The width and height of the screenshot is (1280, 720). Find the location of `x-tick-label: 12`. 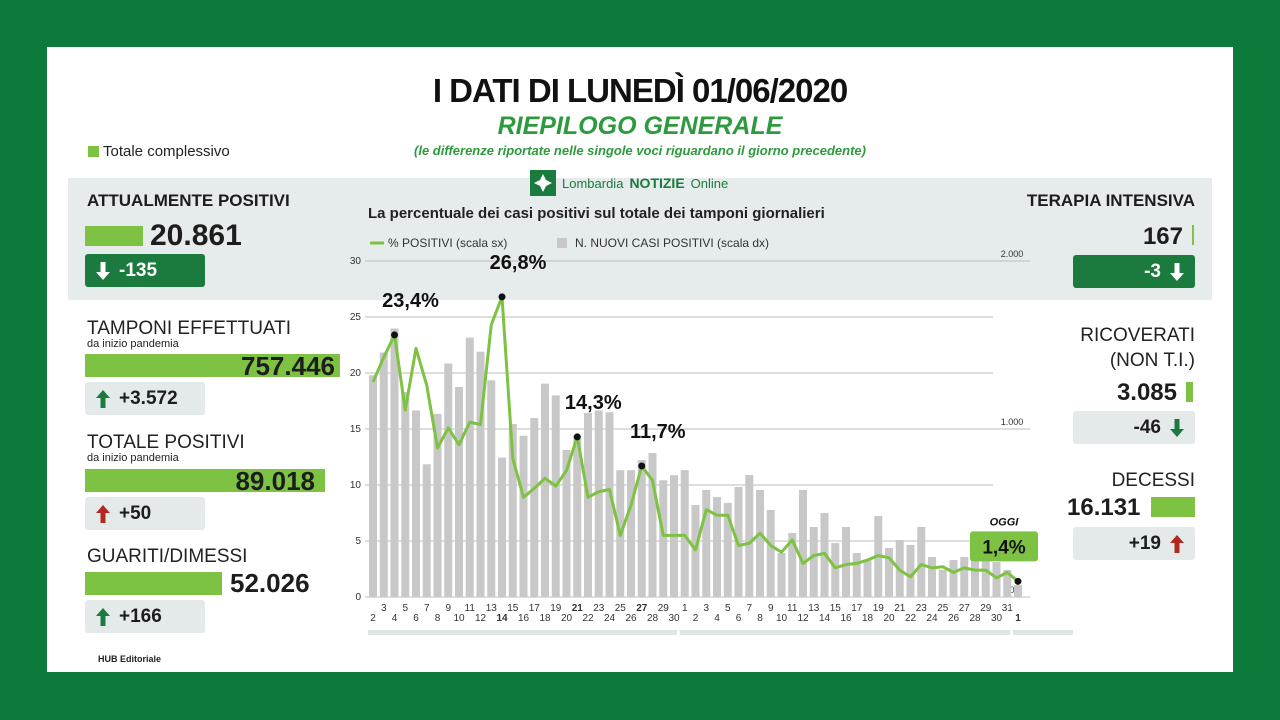

x-tick-label: 12 is located at coordinates (803, 618).